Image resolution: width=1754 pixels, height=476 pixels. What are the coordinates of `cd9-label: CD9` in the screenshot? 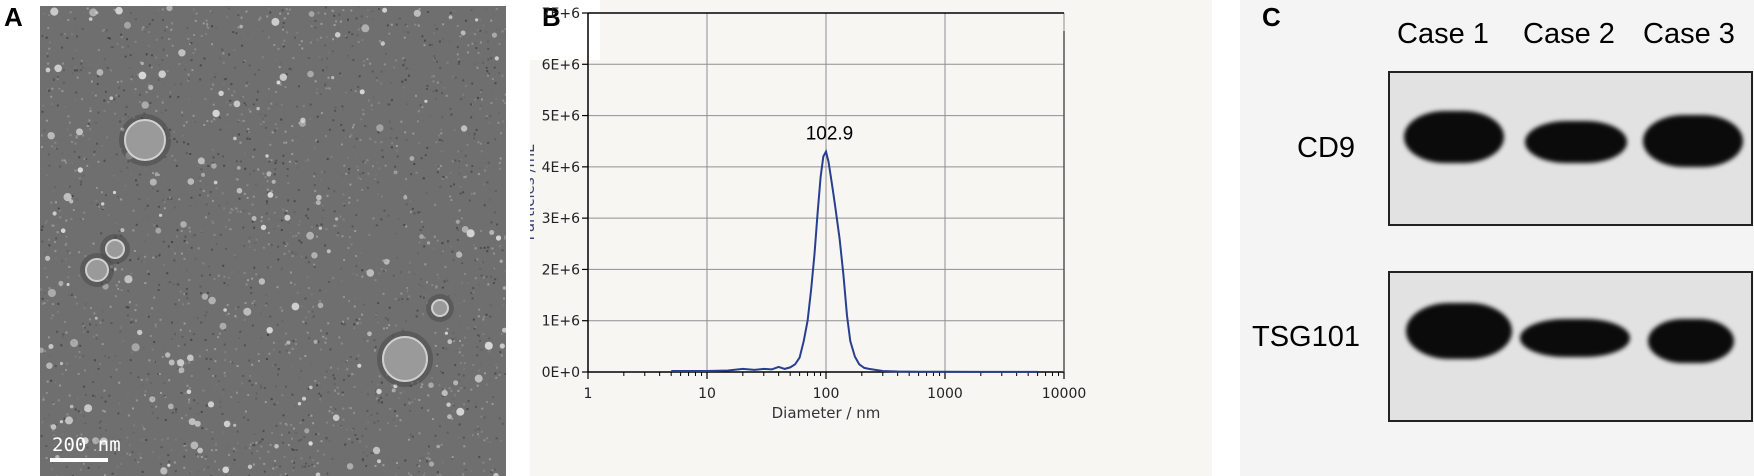 It's located at (1326, 148).